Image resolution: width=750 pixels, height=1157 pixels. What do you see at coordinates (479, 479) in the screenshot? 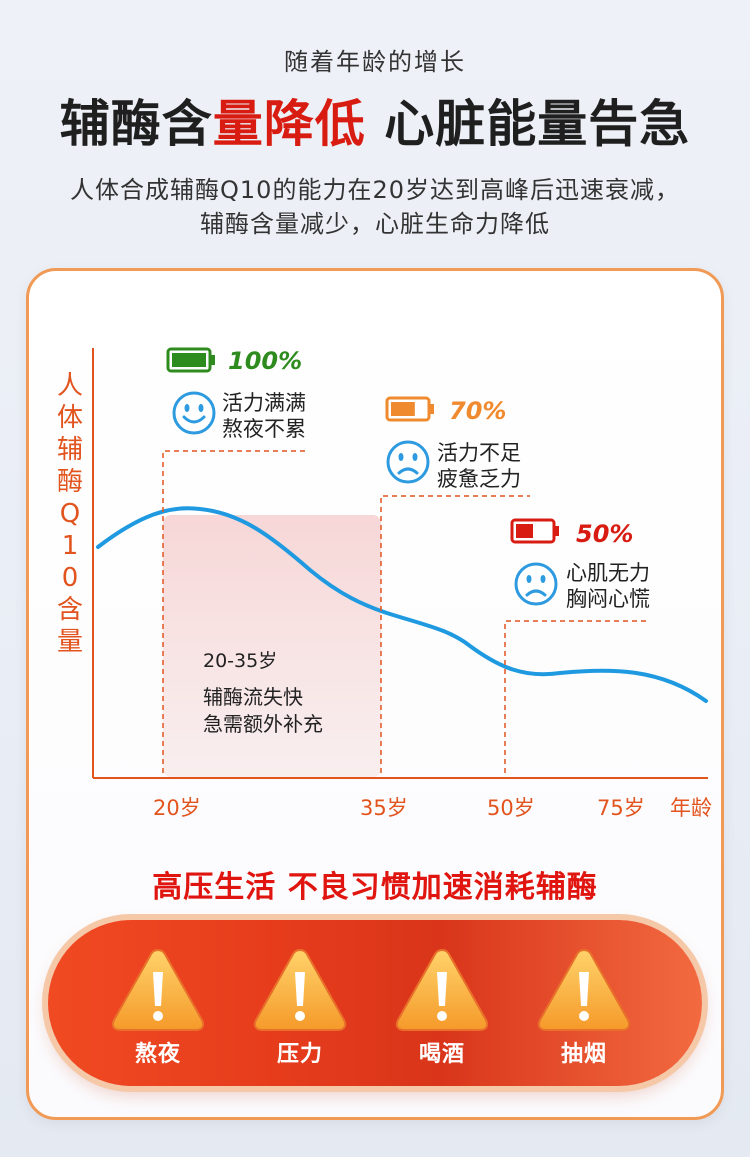
I see `stage-text-line: 疲惫乏力` at bounding box center [479, 479].